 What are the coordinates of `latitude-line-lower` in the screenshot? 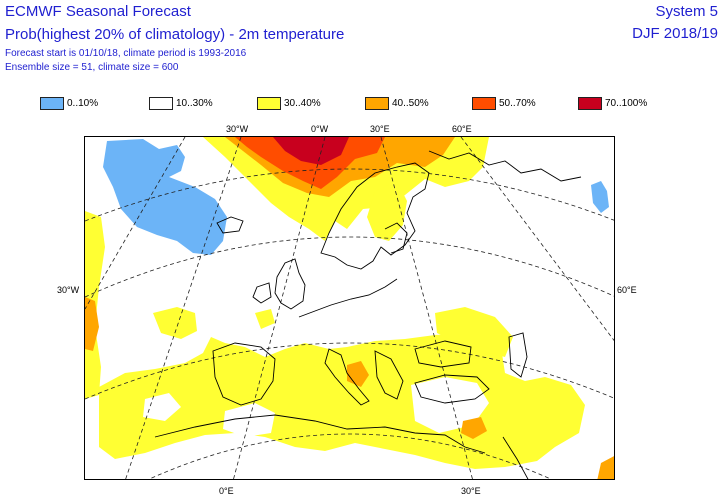 It's located at (349, 371).